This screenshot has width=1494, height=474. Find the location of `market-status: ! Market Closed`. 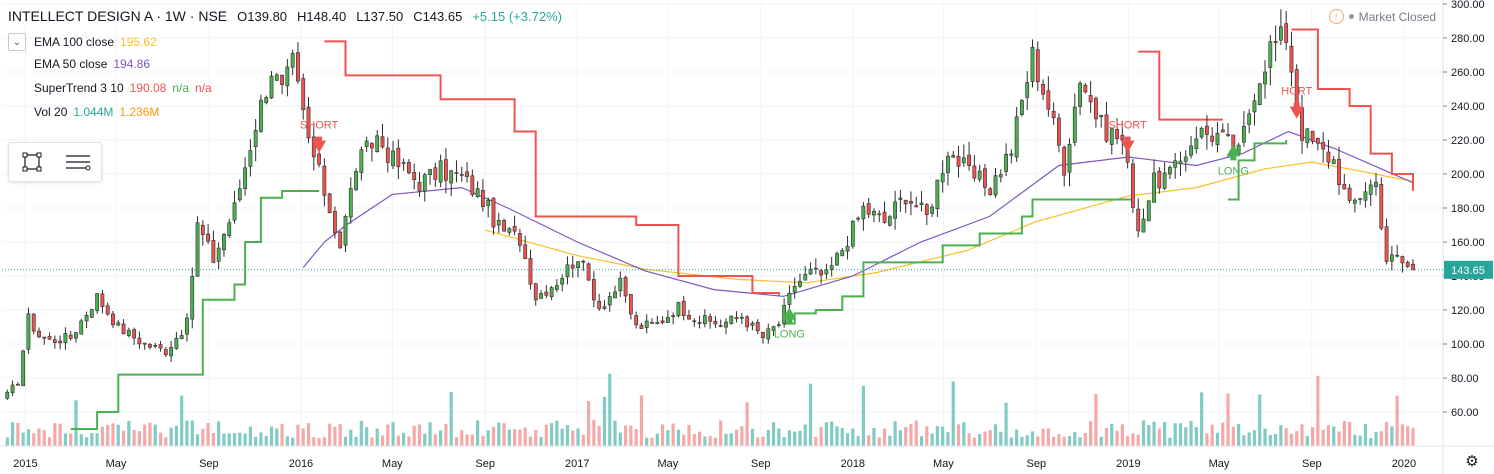

market-status: ! Market Closed is located at coordinates (1382, 16).